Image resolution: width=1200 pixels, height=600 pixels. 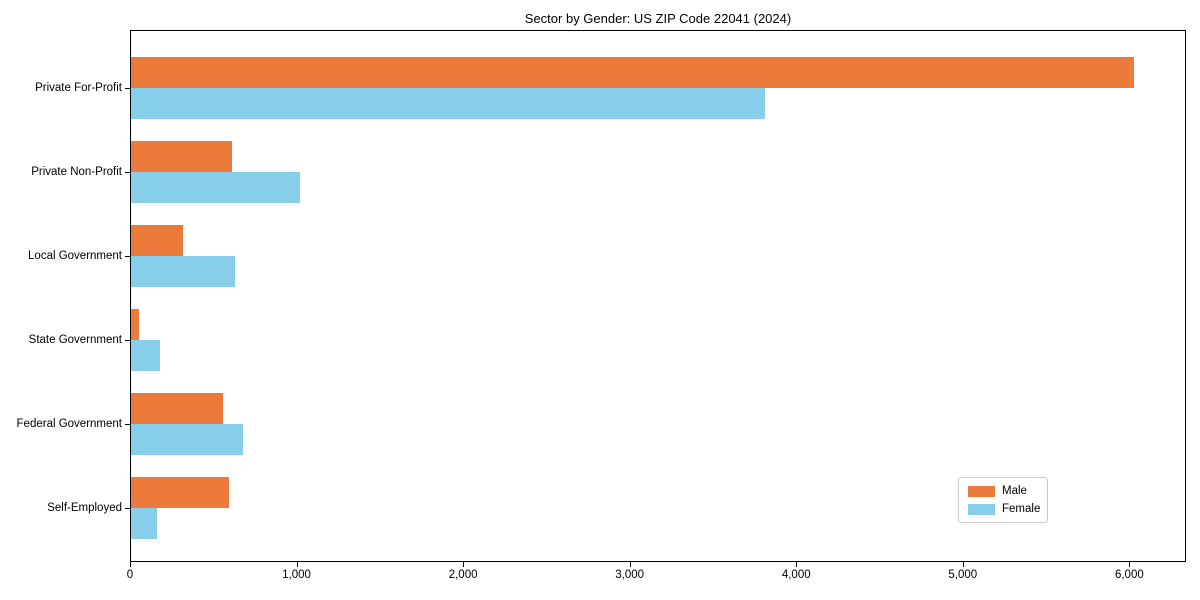 I want to click on x-tick-label: 0, so click(x=130, y=575).